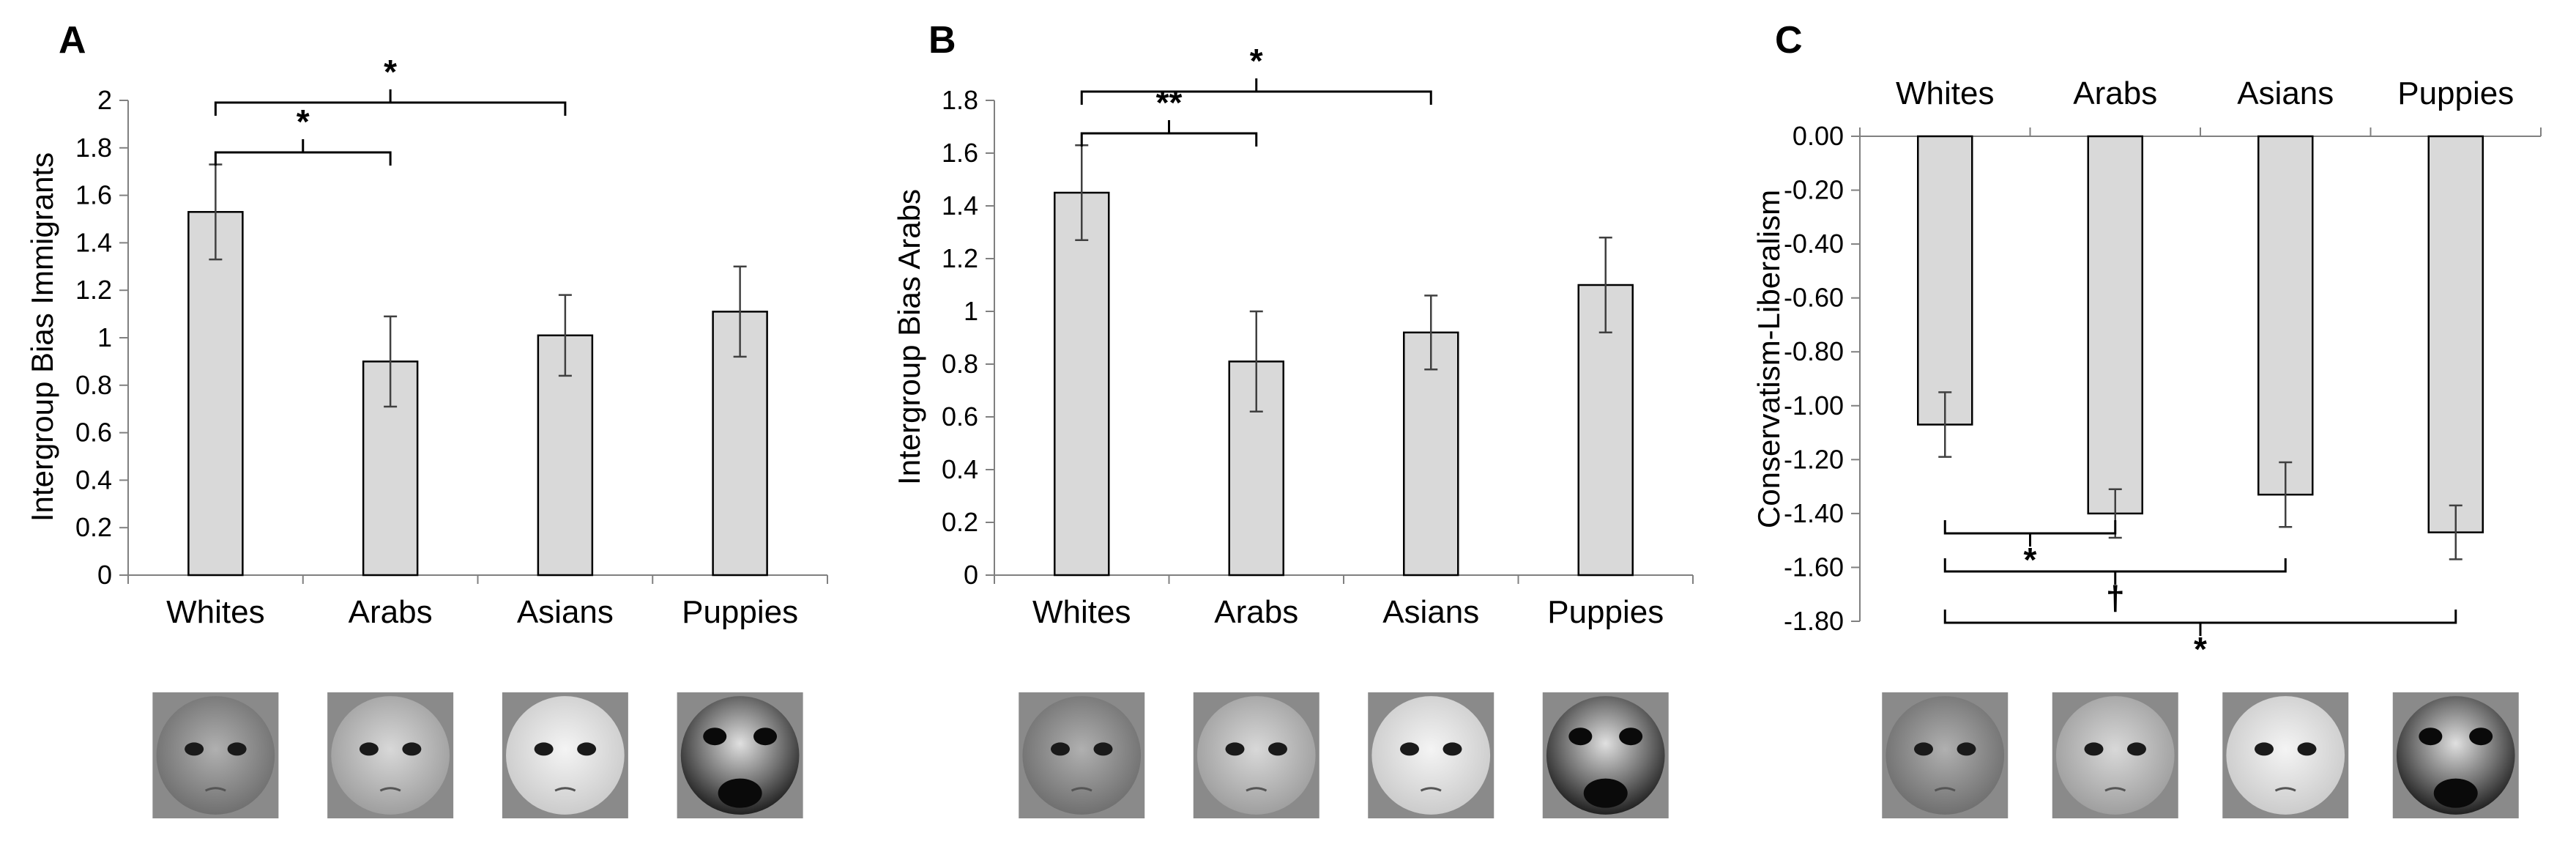 The width and height of the screenshot is (2576, 844). What do you see at coordinates (1814, 351) in the screenshot?
I see `y-tick-label: -0.80` at bounding box center [1814, 351].